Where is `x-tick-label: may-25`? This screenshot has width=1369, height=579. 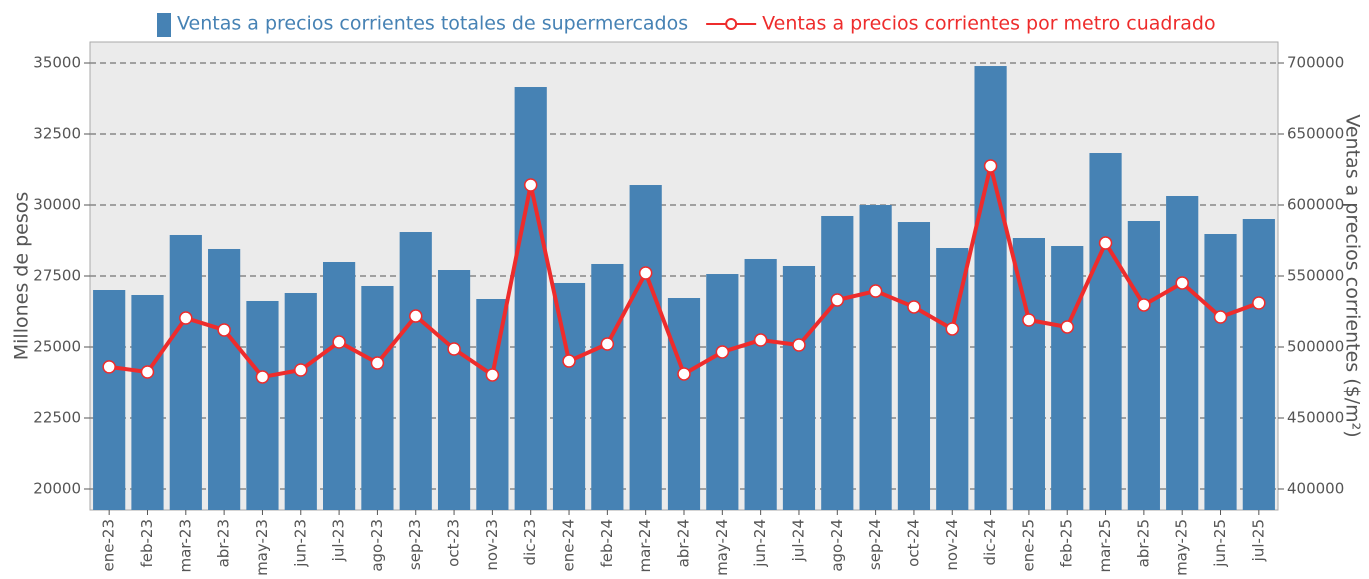 x-tick-label: may-25 is located at coordinates (1182, 547).